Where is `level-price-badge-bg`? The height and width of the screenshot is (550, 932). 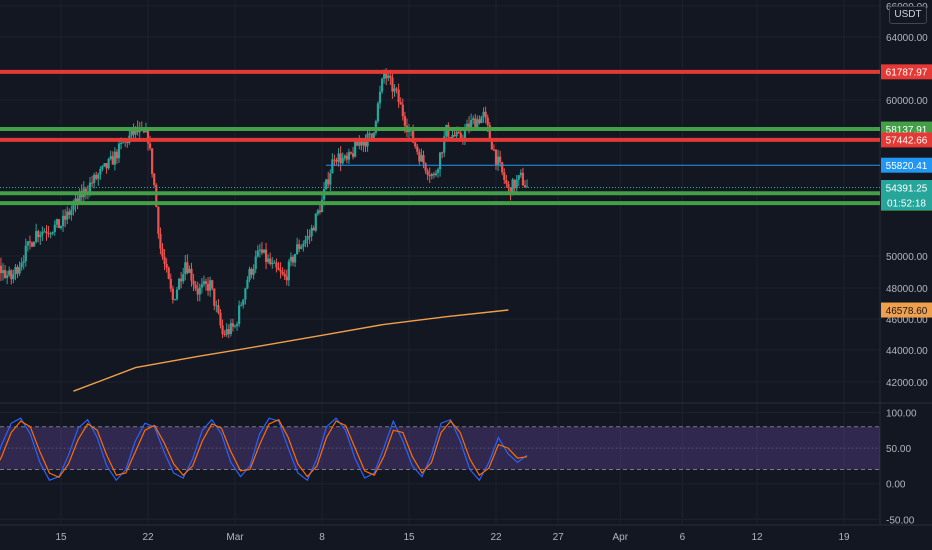 level-price-badge-bg is located at coordinates (906, 140).